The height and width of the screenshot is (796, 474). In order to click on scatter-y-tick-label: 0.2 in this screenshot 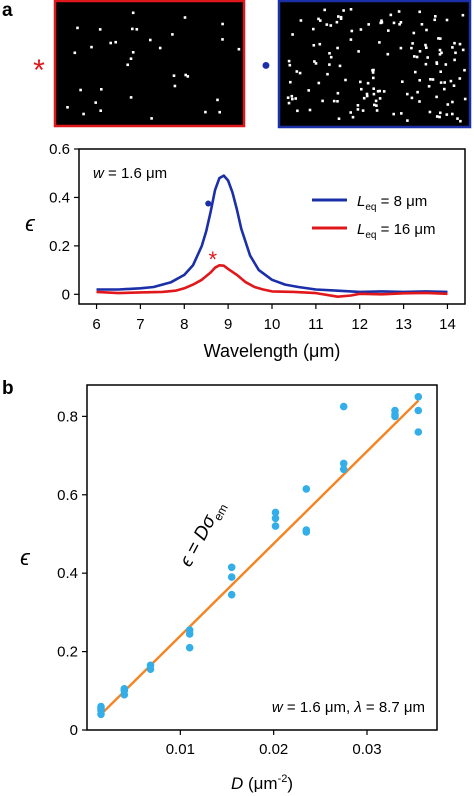, I will do `click(67, 652)`.